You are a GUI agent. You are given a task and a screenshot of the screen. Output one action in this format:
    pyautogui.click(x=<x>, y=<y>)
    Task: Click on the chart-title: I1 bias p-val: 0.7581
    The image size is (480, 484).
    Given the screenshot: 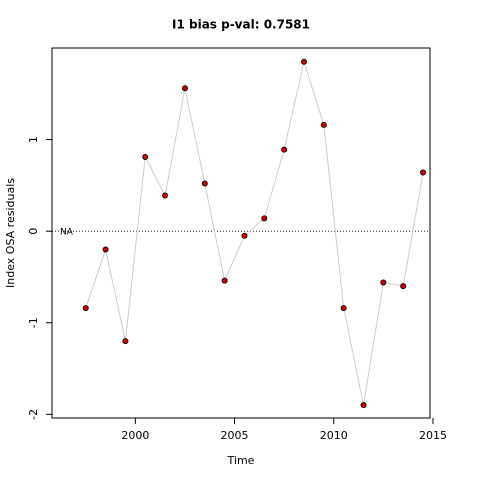 What is the action you would take?
    pyautogui.click(x=241, y=25)
    